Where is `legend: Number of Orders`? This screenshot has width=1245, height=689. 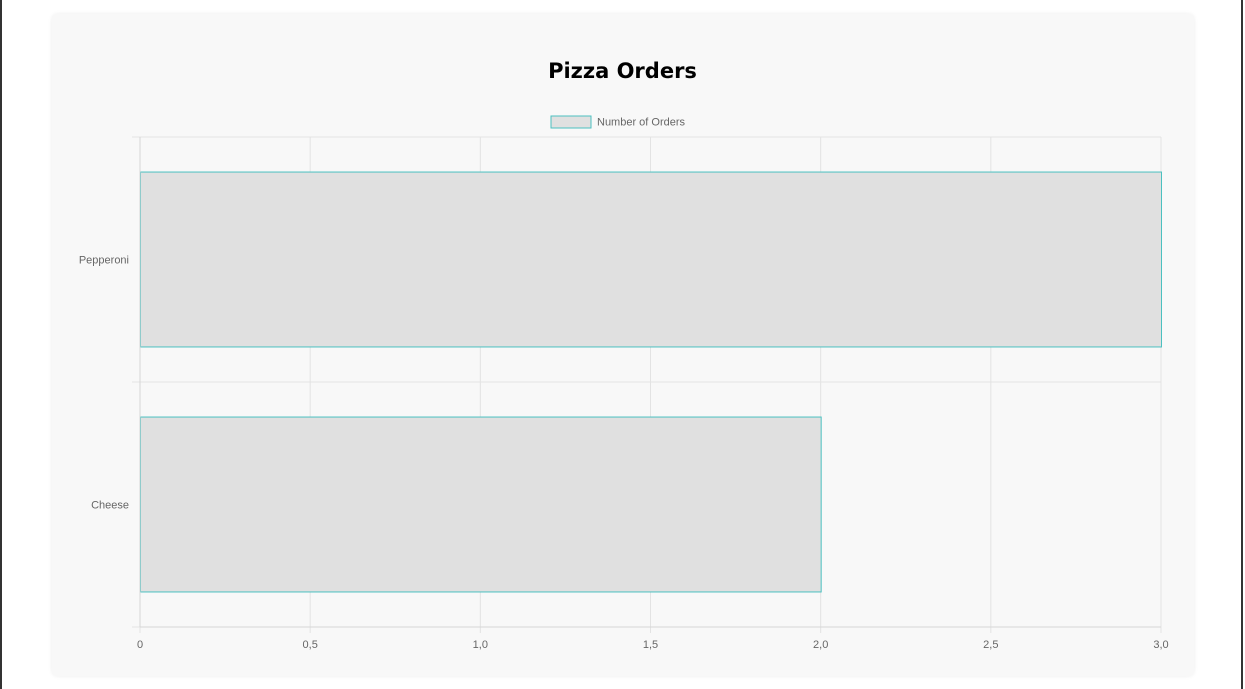 legend: Number of Orders is located at coordinates (618, 122).